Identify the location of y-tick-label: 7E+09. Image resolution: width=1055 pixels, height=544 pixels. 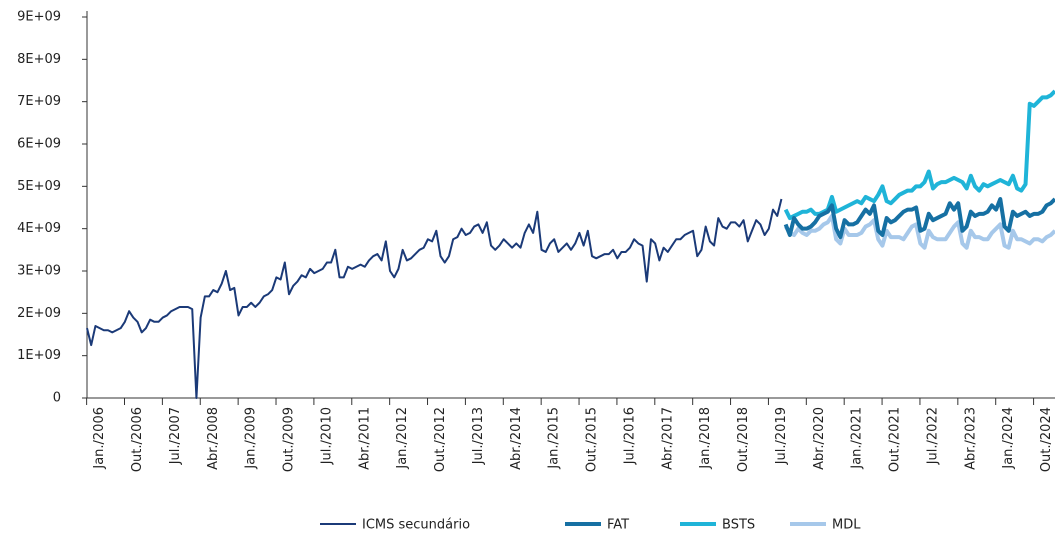
(39, 101).